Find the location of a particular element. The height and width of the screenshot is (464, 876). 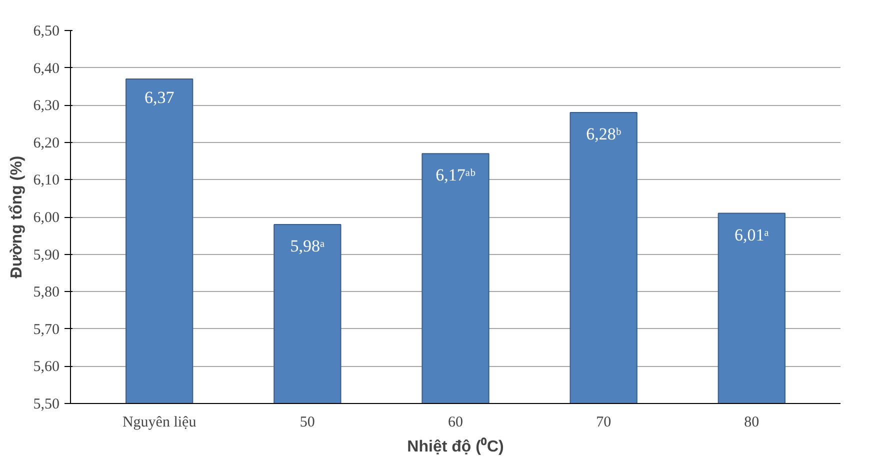

y-tick-label: 5,60 is located at coordinates (46, 367).